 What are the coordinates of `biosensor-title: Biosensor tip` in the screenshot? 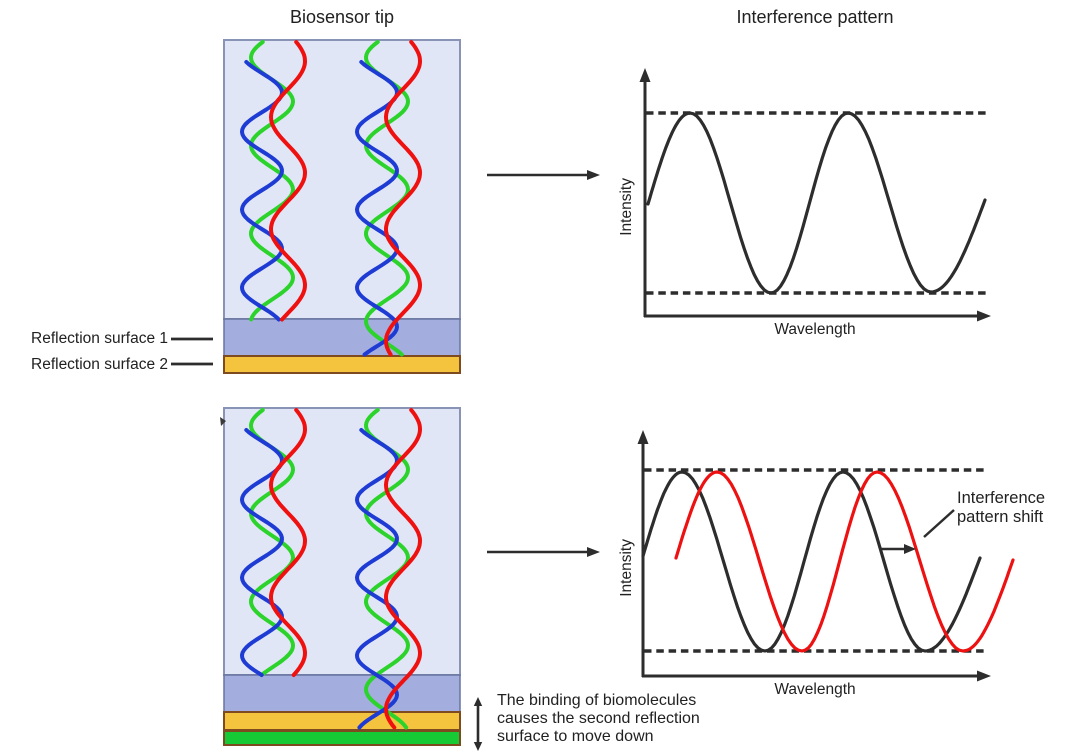 It's located at (342, 17).